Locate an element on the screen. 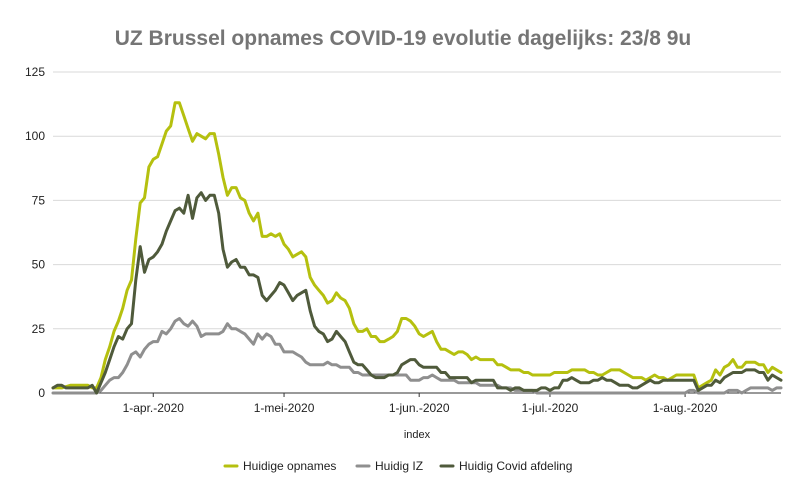 This screenshot has height=499, width=806. legend-item: Huidig Covid afdeling is located at coordinates (505, 466).